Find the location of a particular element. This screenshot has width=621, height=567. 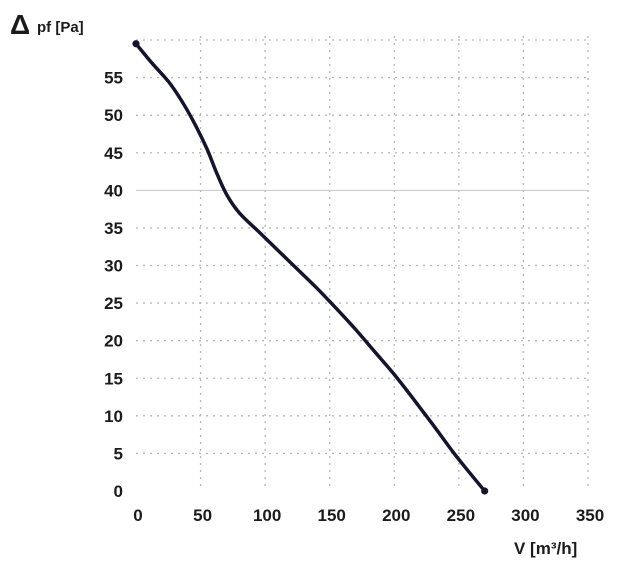

x-axis-title: V [m³/h] is located at coordinates (545, 548).